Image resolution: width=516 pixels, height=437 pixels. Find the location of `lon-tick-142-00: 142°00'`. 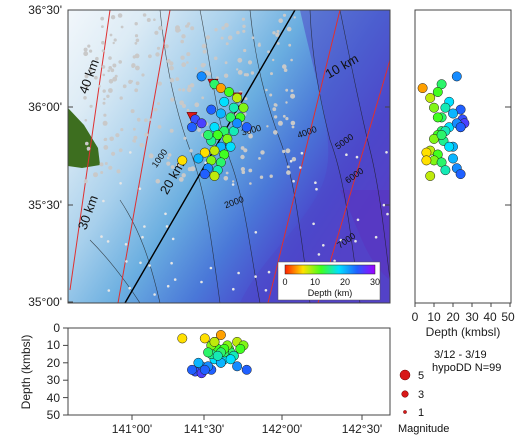

lon-tick-142-00: 142°00' is located at coordinates (282, 429).